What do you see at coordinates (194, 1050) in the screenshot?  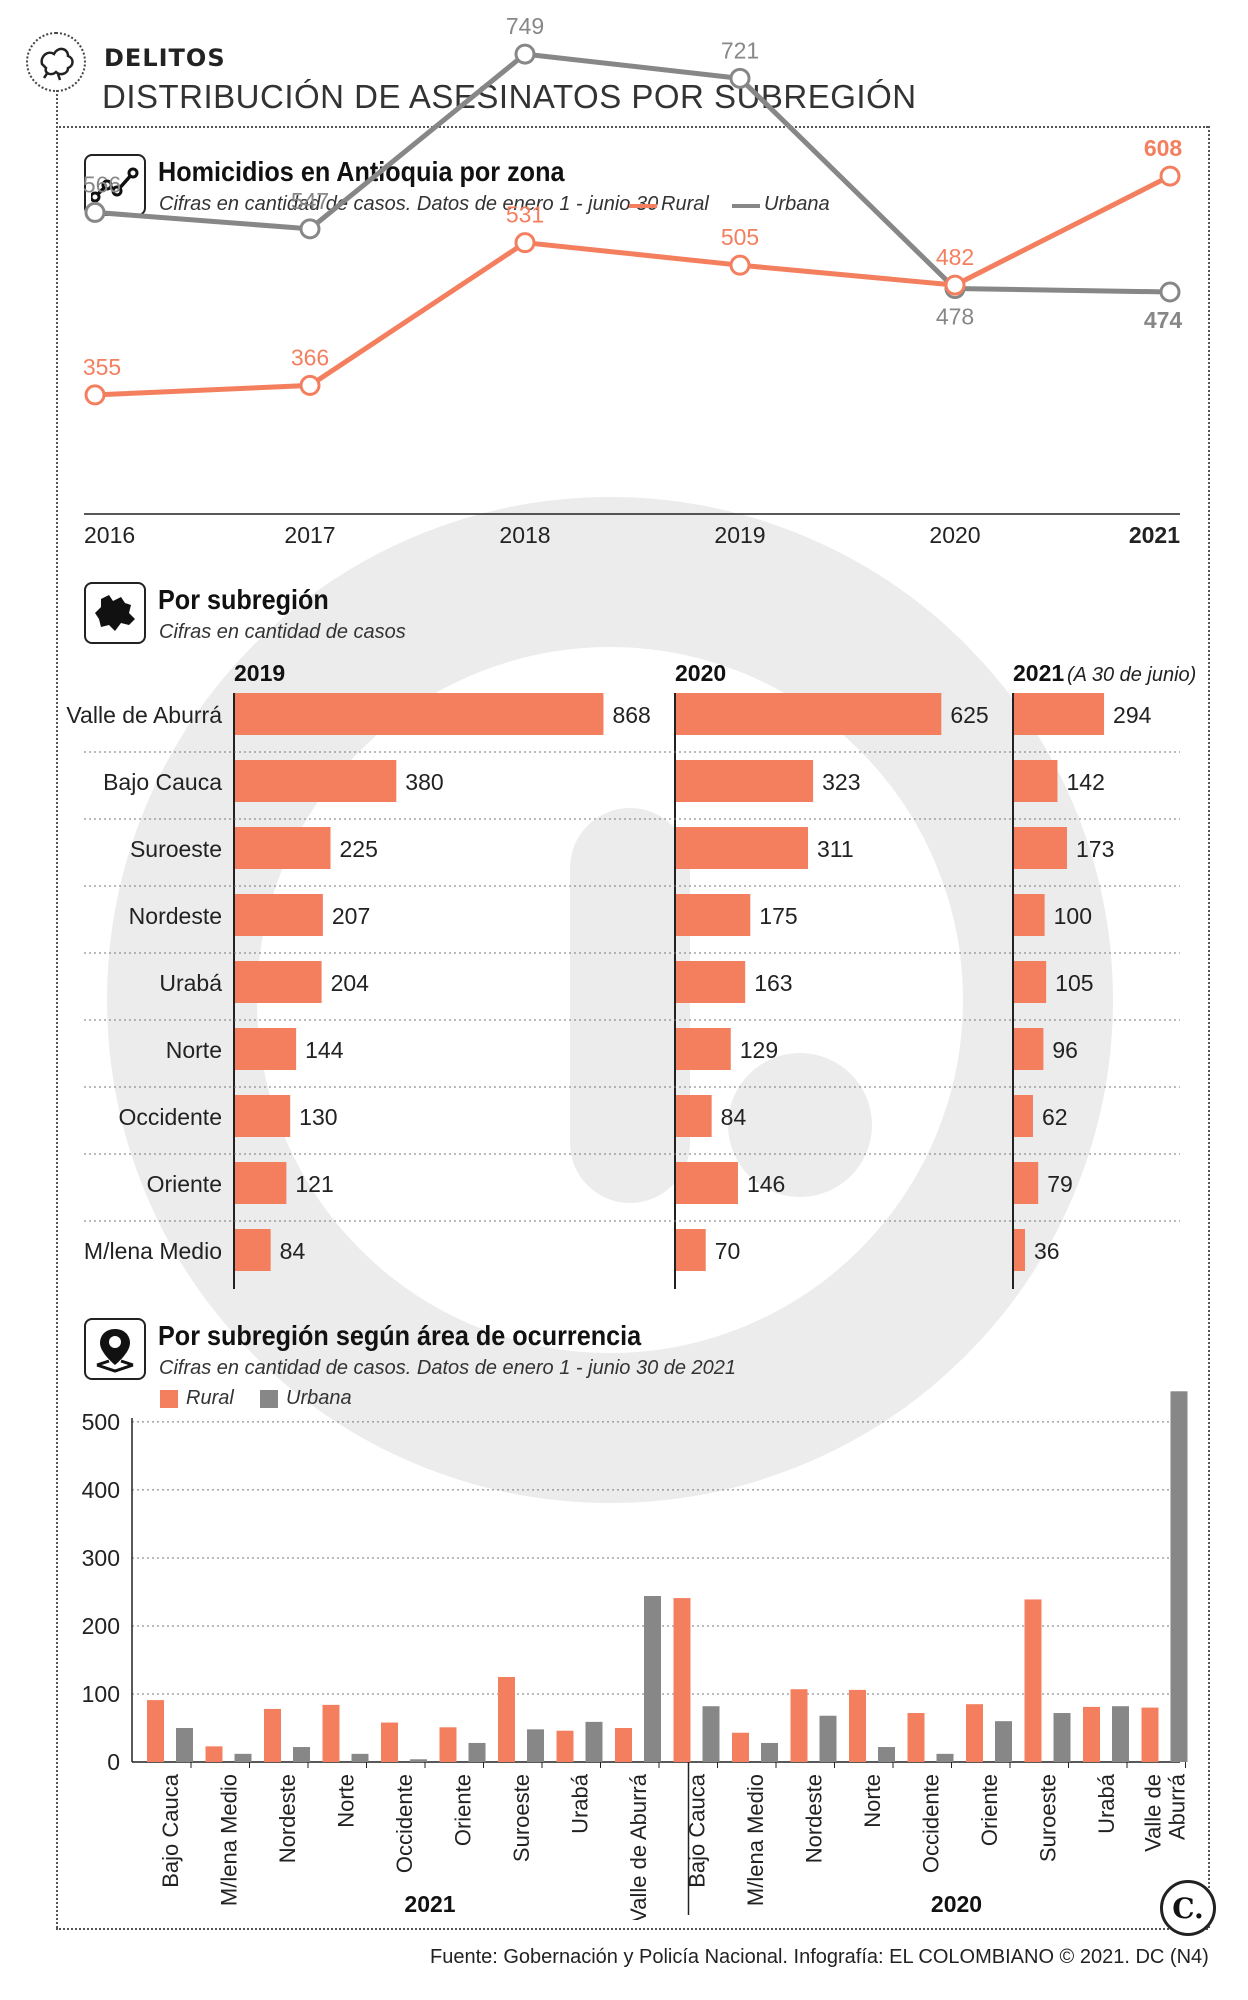 I see `category-label: Norte` at bounding box center [194, 1050].